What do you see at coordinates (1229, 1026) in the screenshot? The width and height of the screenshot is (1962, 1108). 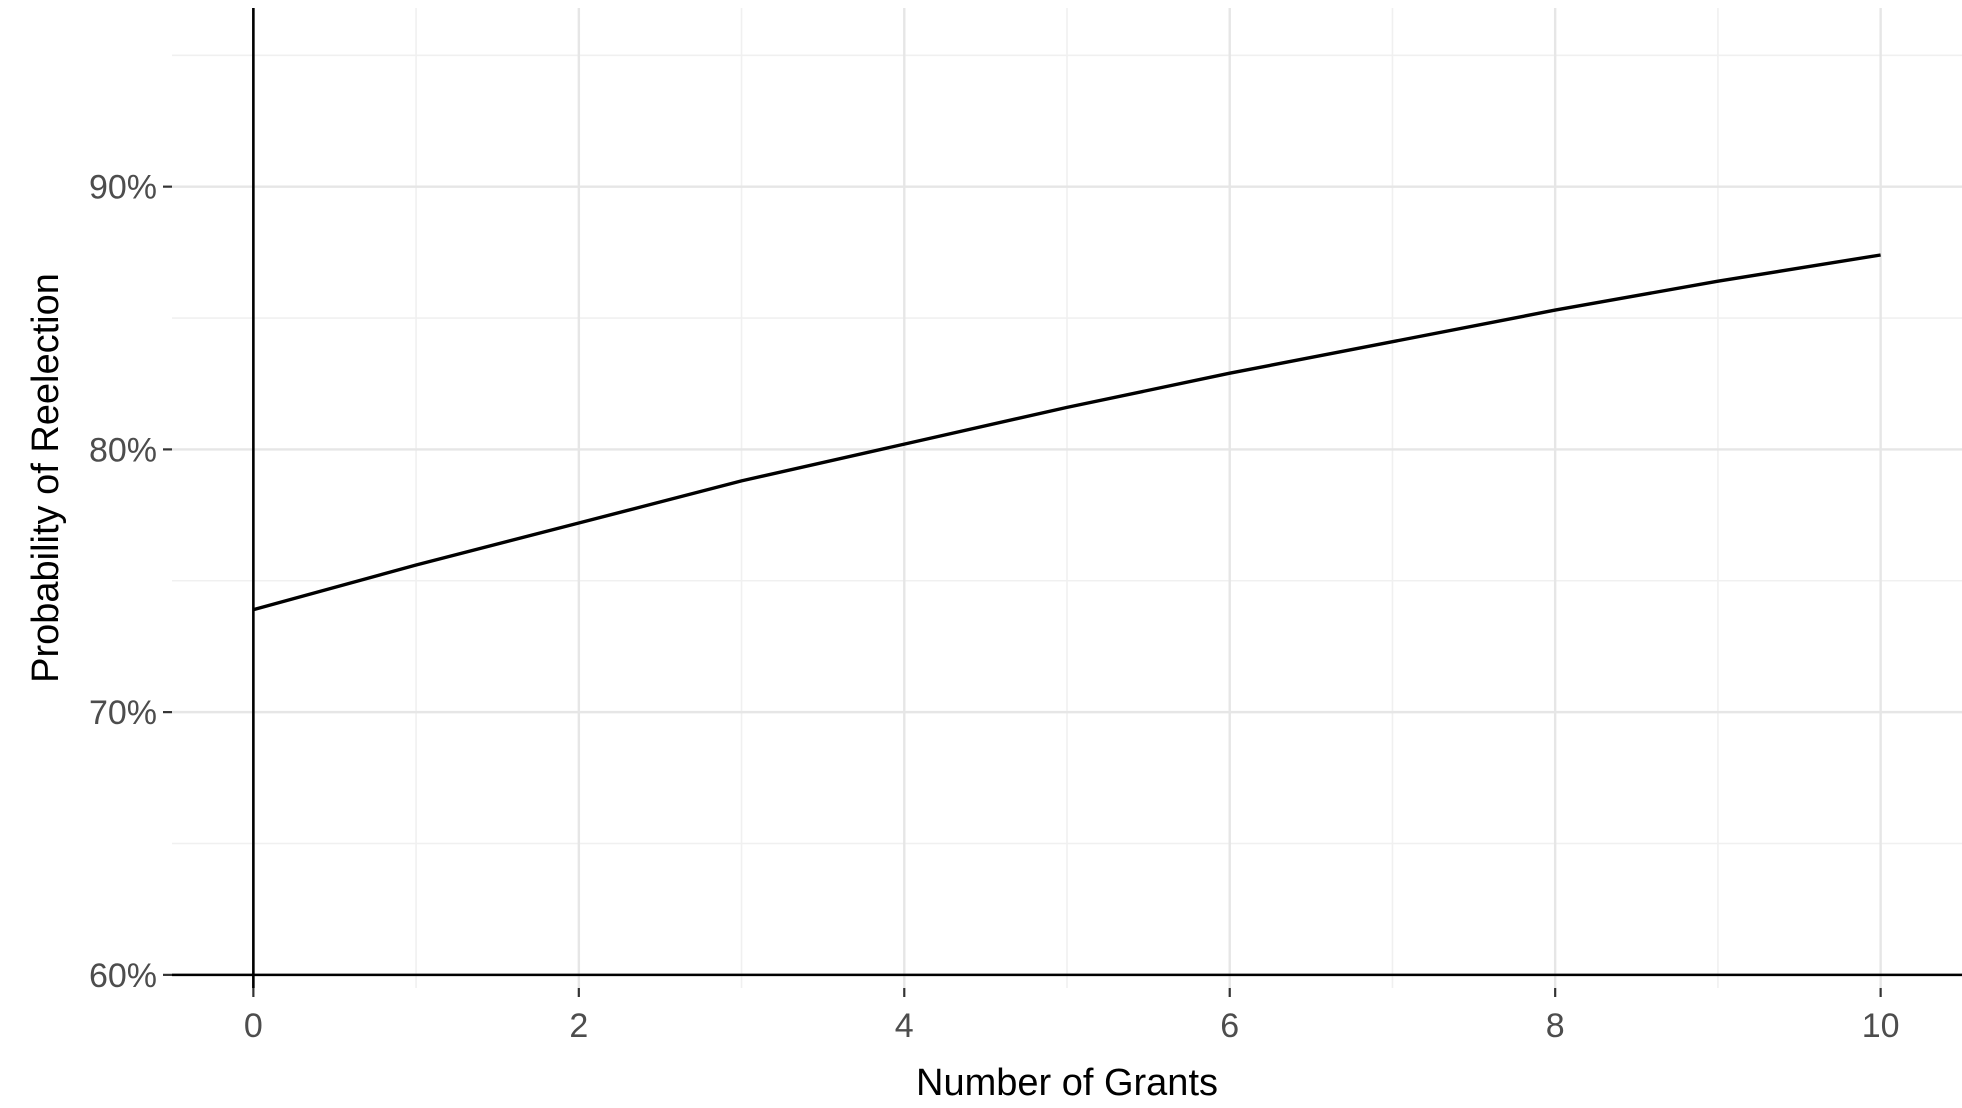 I see `x-tick-label: 6` at bounding box center [1229, 1026].